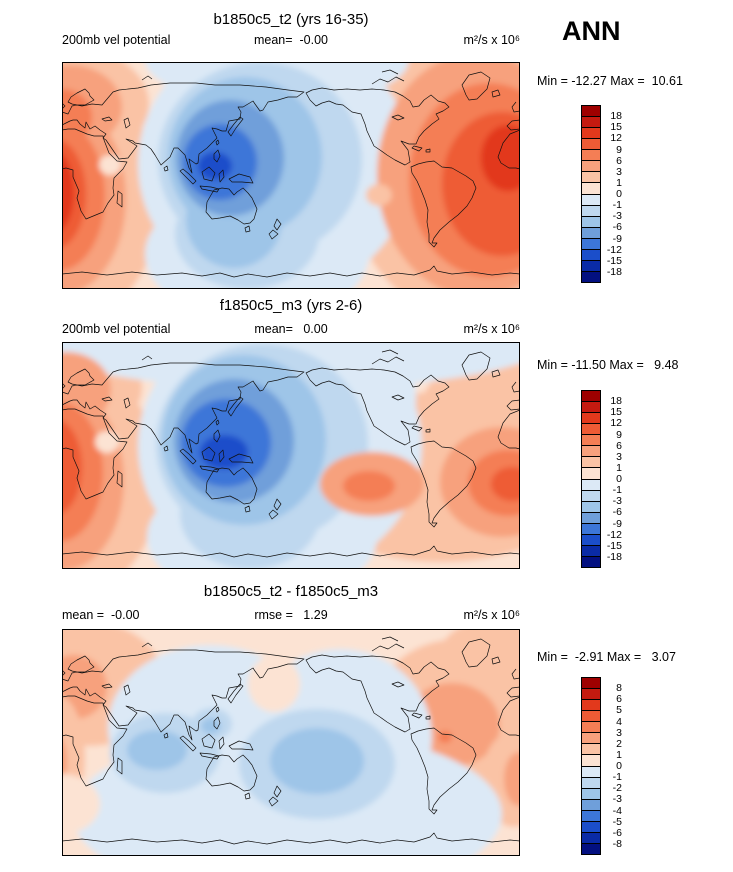 The height and width of the screenshot is (872, 733). What do you see at coordinates (617, 788) in the screenshot?
I see `colorbar-tick-label: -2` at bounding box center [617, 788].